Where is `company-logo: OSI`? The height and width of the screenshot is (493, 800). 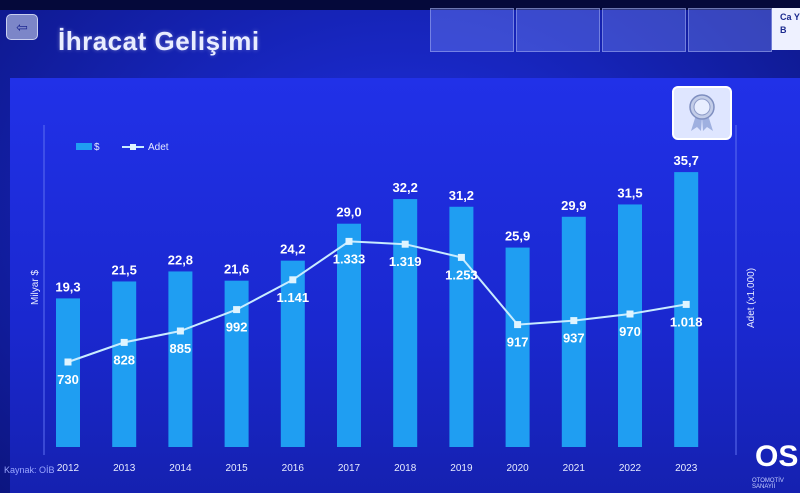 company-logo: OSI is located at coordinates (777, 456).